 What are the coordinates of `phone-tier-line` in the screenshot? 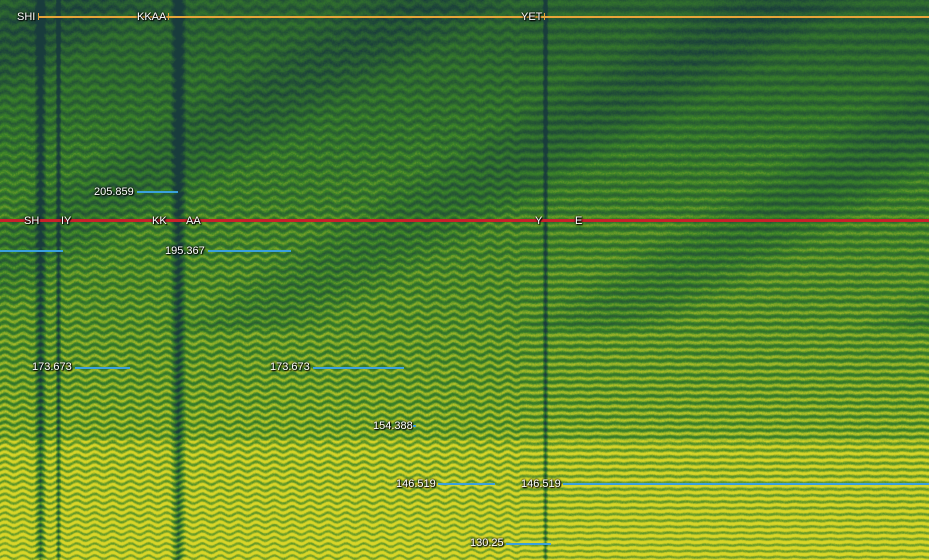 It's located at (464, 220).